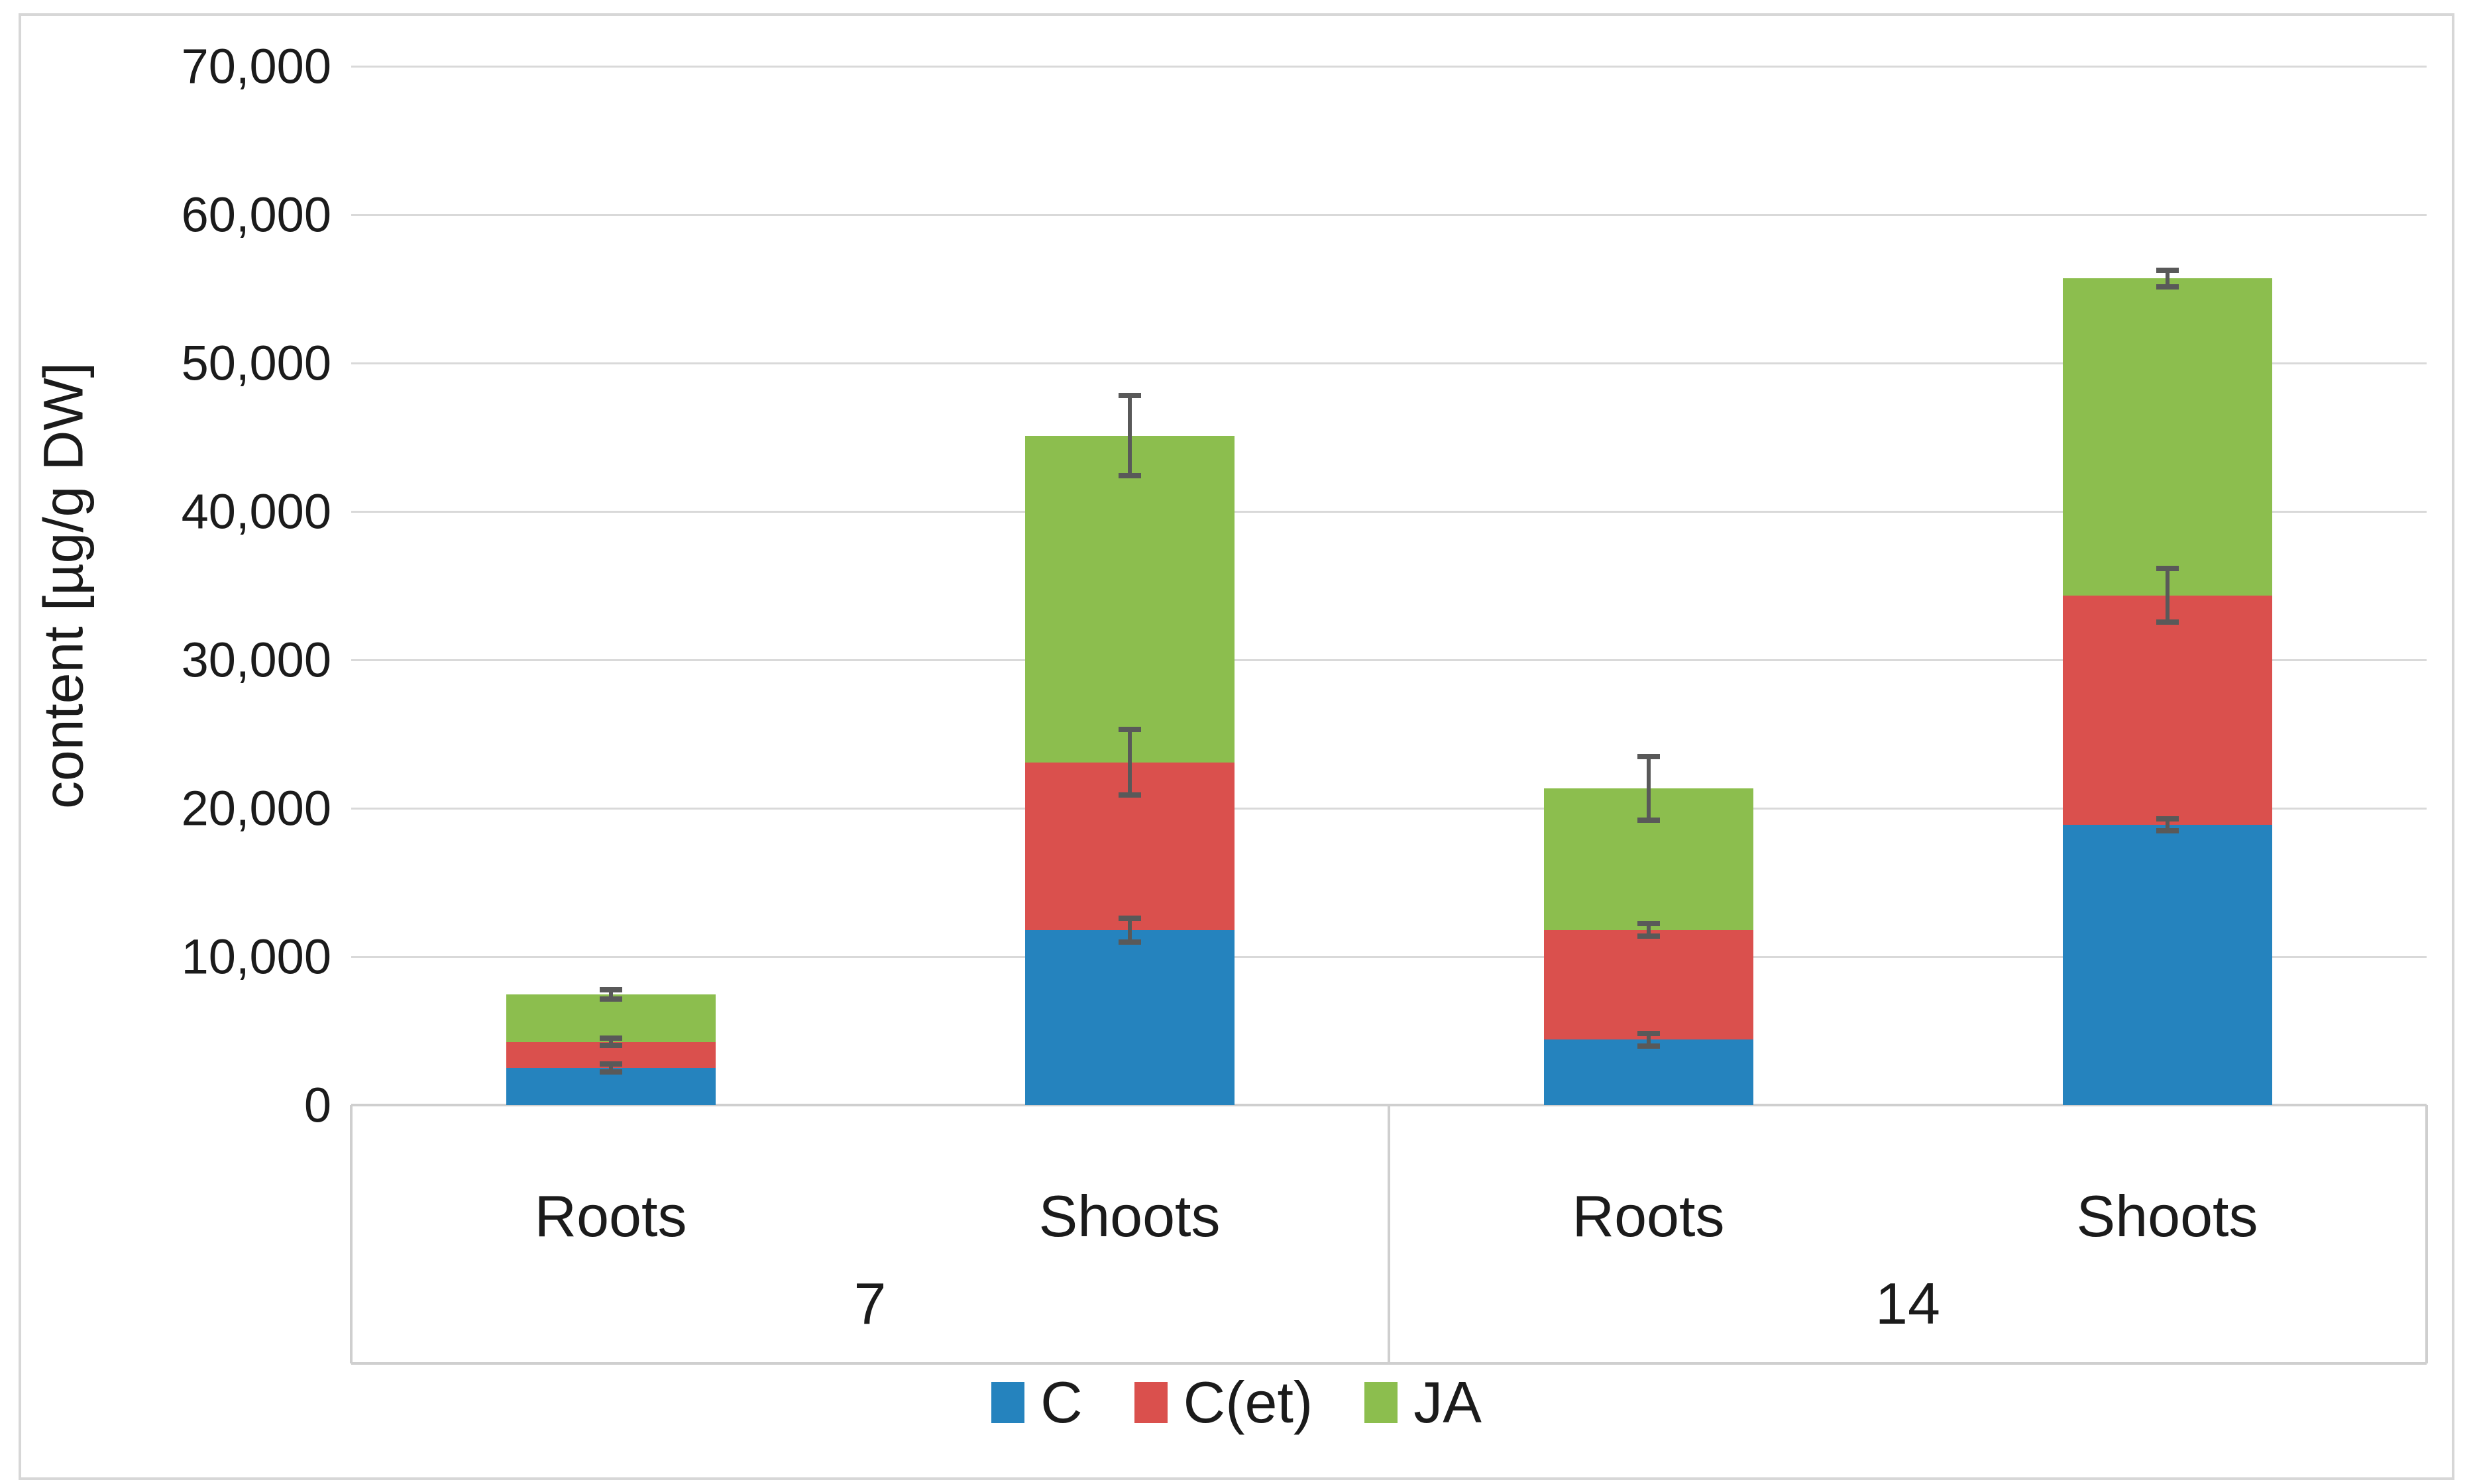  What do you see at coordinates (256, 66) in the screenshot?
I see `y-tick-label: 70,000` at bounding box center [256, 66].